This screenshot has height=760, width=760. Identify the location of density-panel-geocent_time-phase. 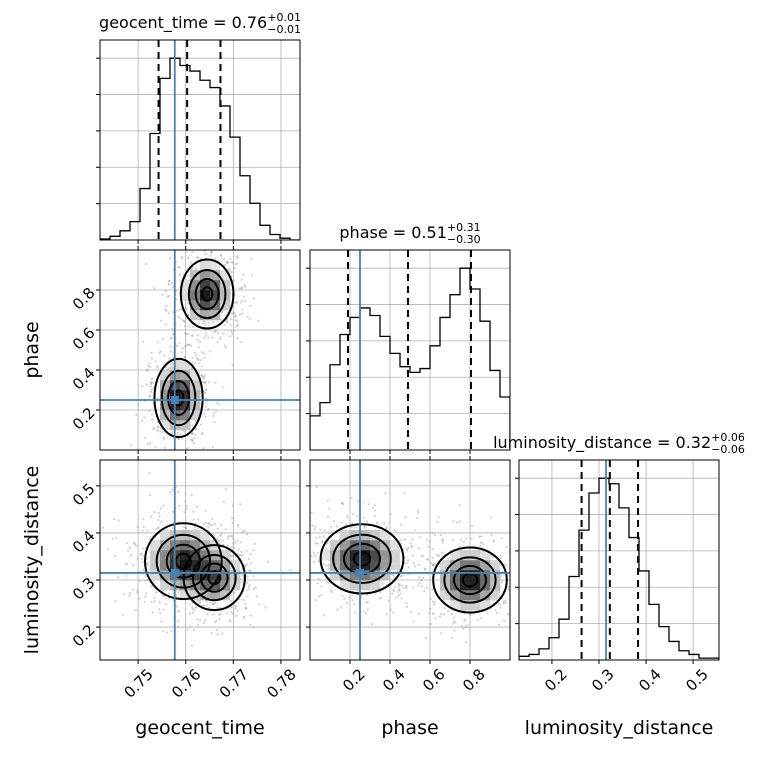
(198, 350).